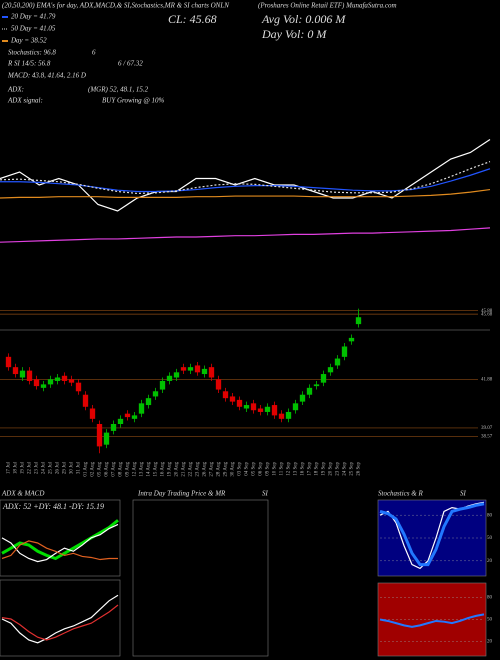 This screenshot has width=500, height=660. I want to click on x-tick-label: 24 Sep, so click(345, 469).